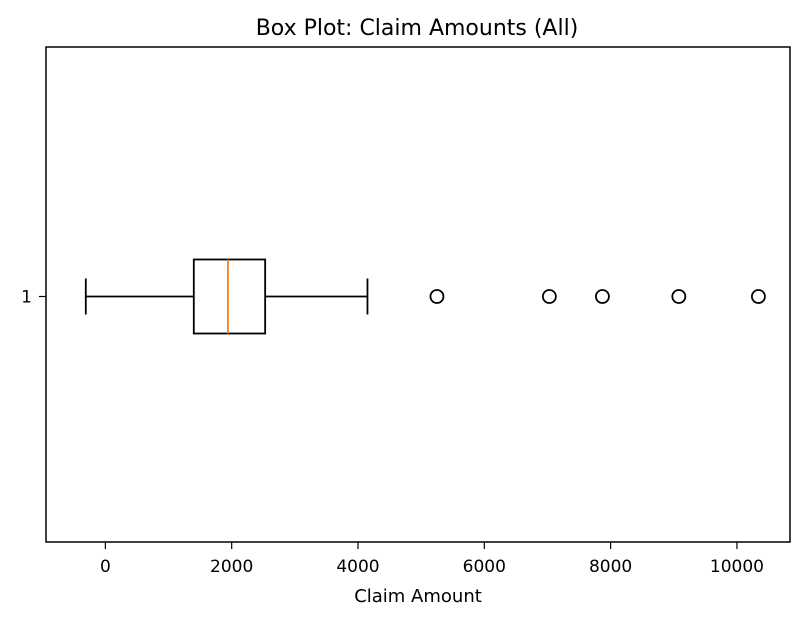  I want to click on box-group, so click(425, 296).